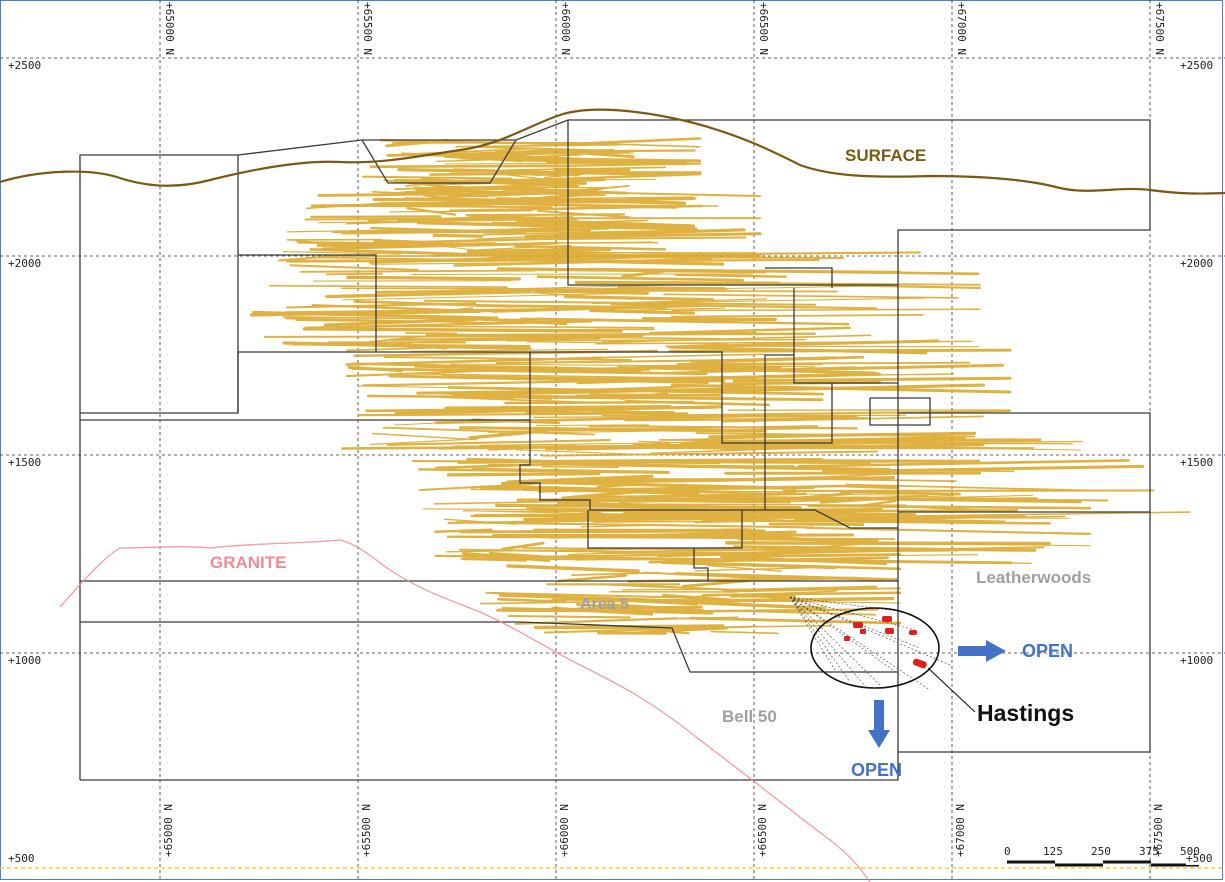 This screenshot has height=882, width=1225. I want to click on elevation-tick-left: +500, so click(21, 858).